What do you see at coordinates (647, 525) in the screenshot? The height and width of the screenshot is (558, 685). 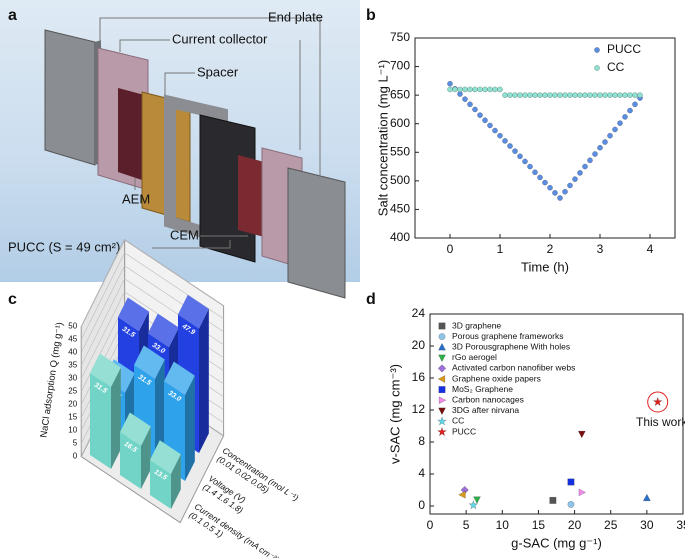 I see `x-tick-label: 30` at bounding box center [647, 525].